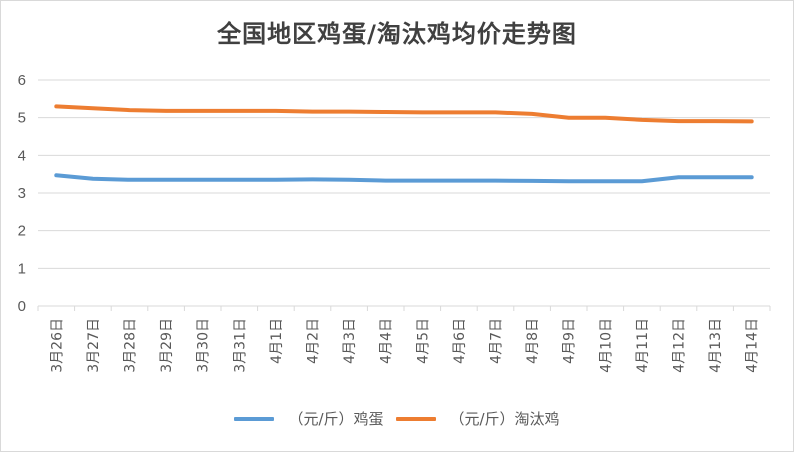 The image size is (794, 452). I want to click on x-tick-label: 3月30日, so click(204, 345).